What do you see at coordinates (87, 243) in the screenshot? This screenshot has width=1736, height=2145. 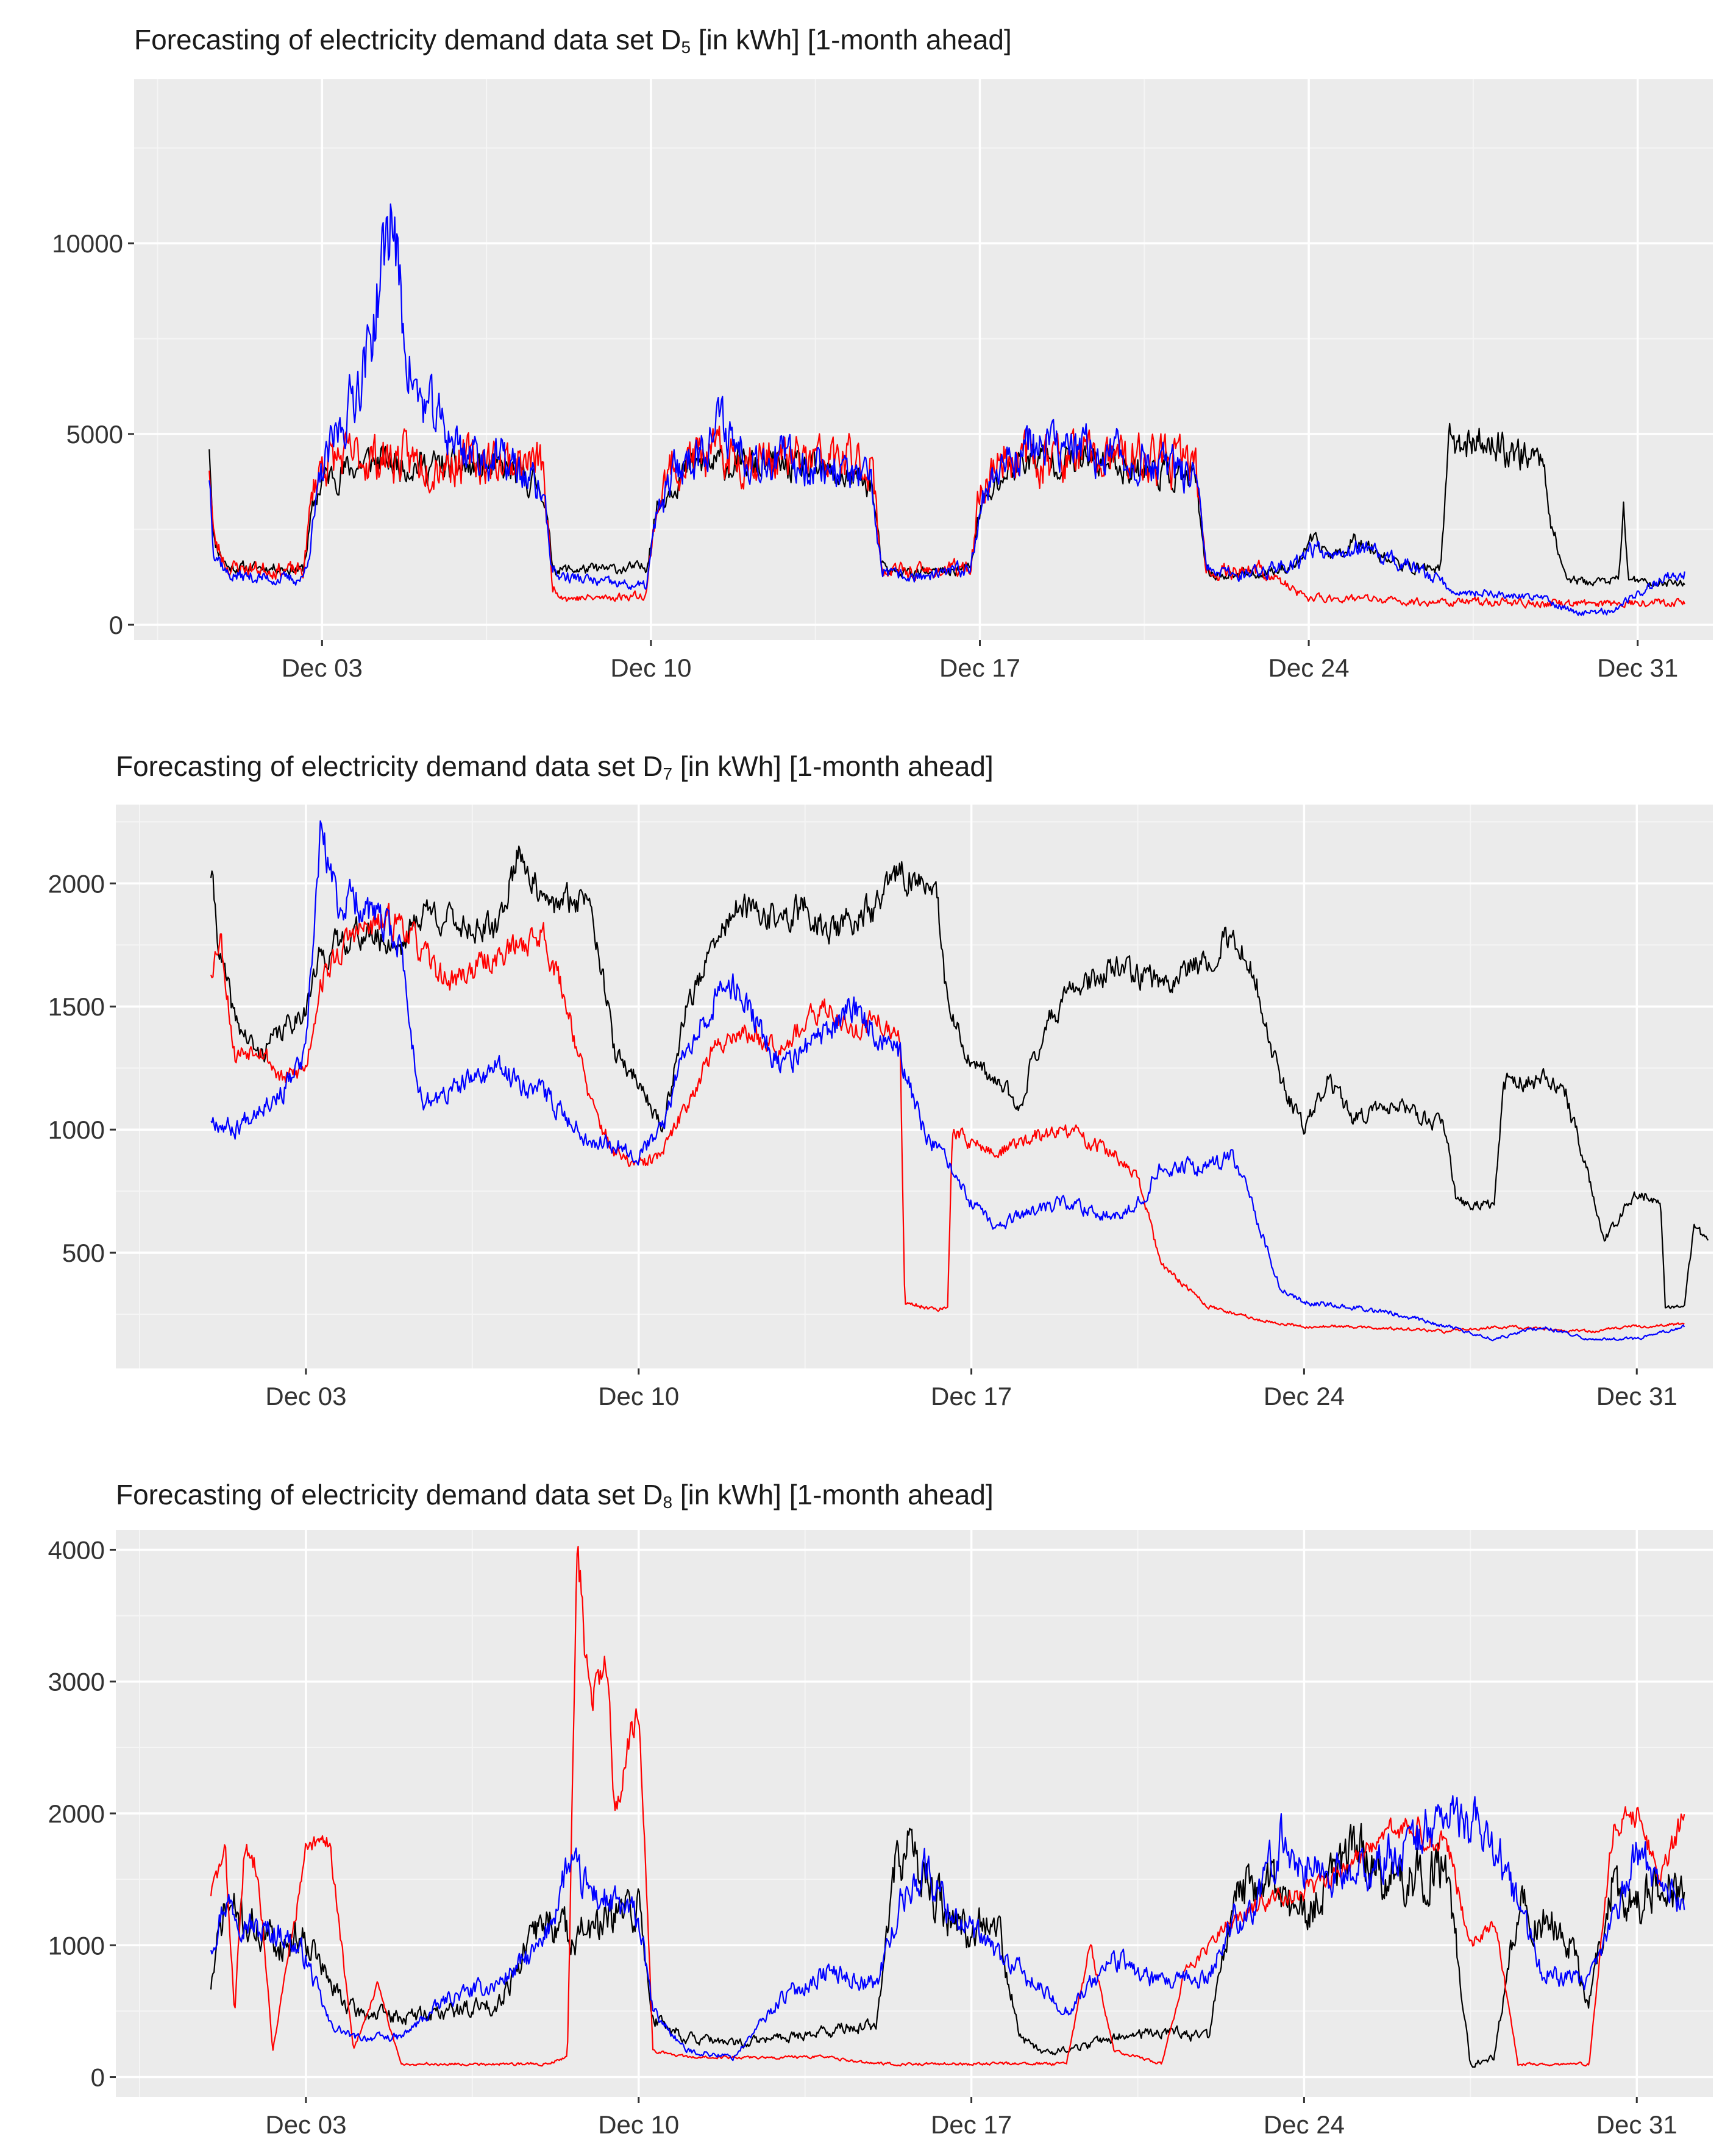 I see `y-tick-label: 10000` at bounding box center [87, 243].